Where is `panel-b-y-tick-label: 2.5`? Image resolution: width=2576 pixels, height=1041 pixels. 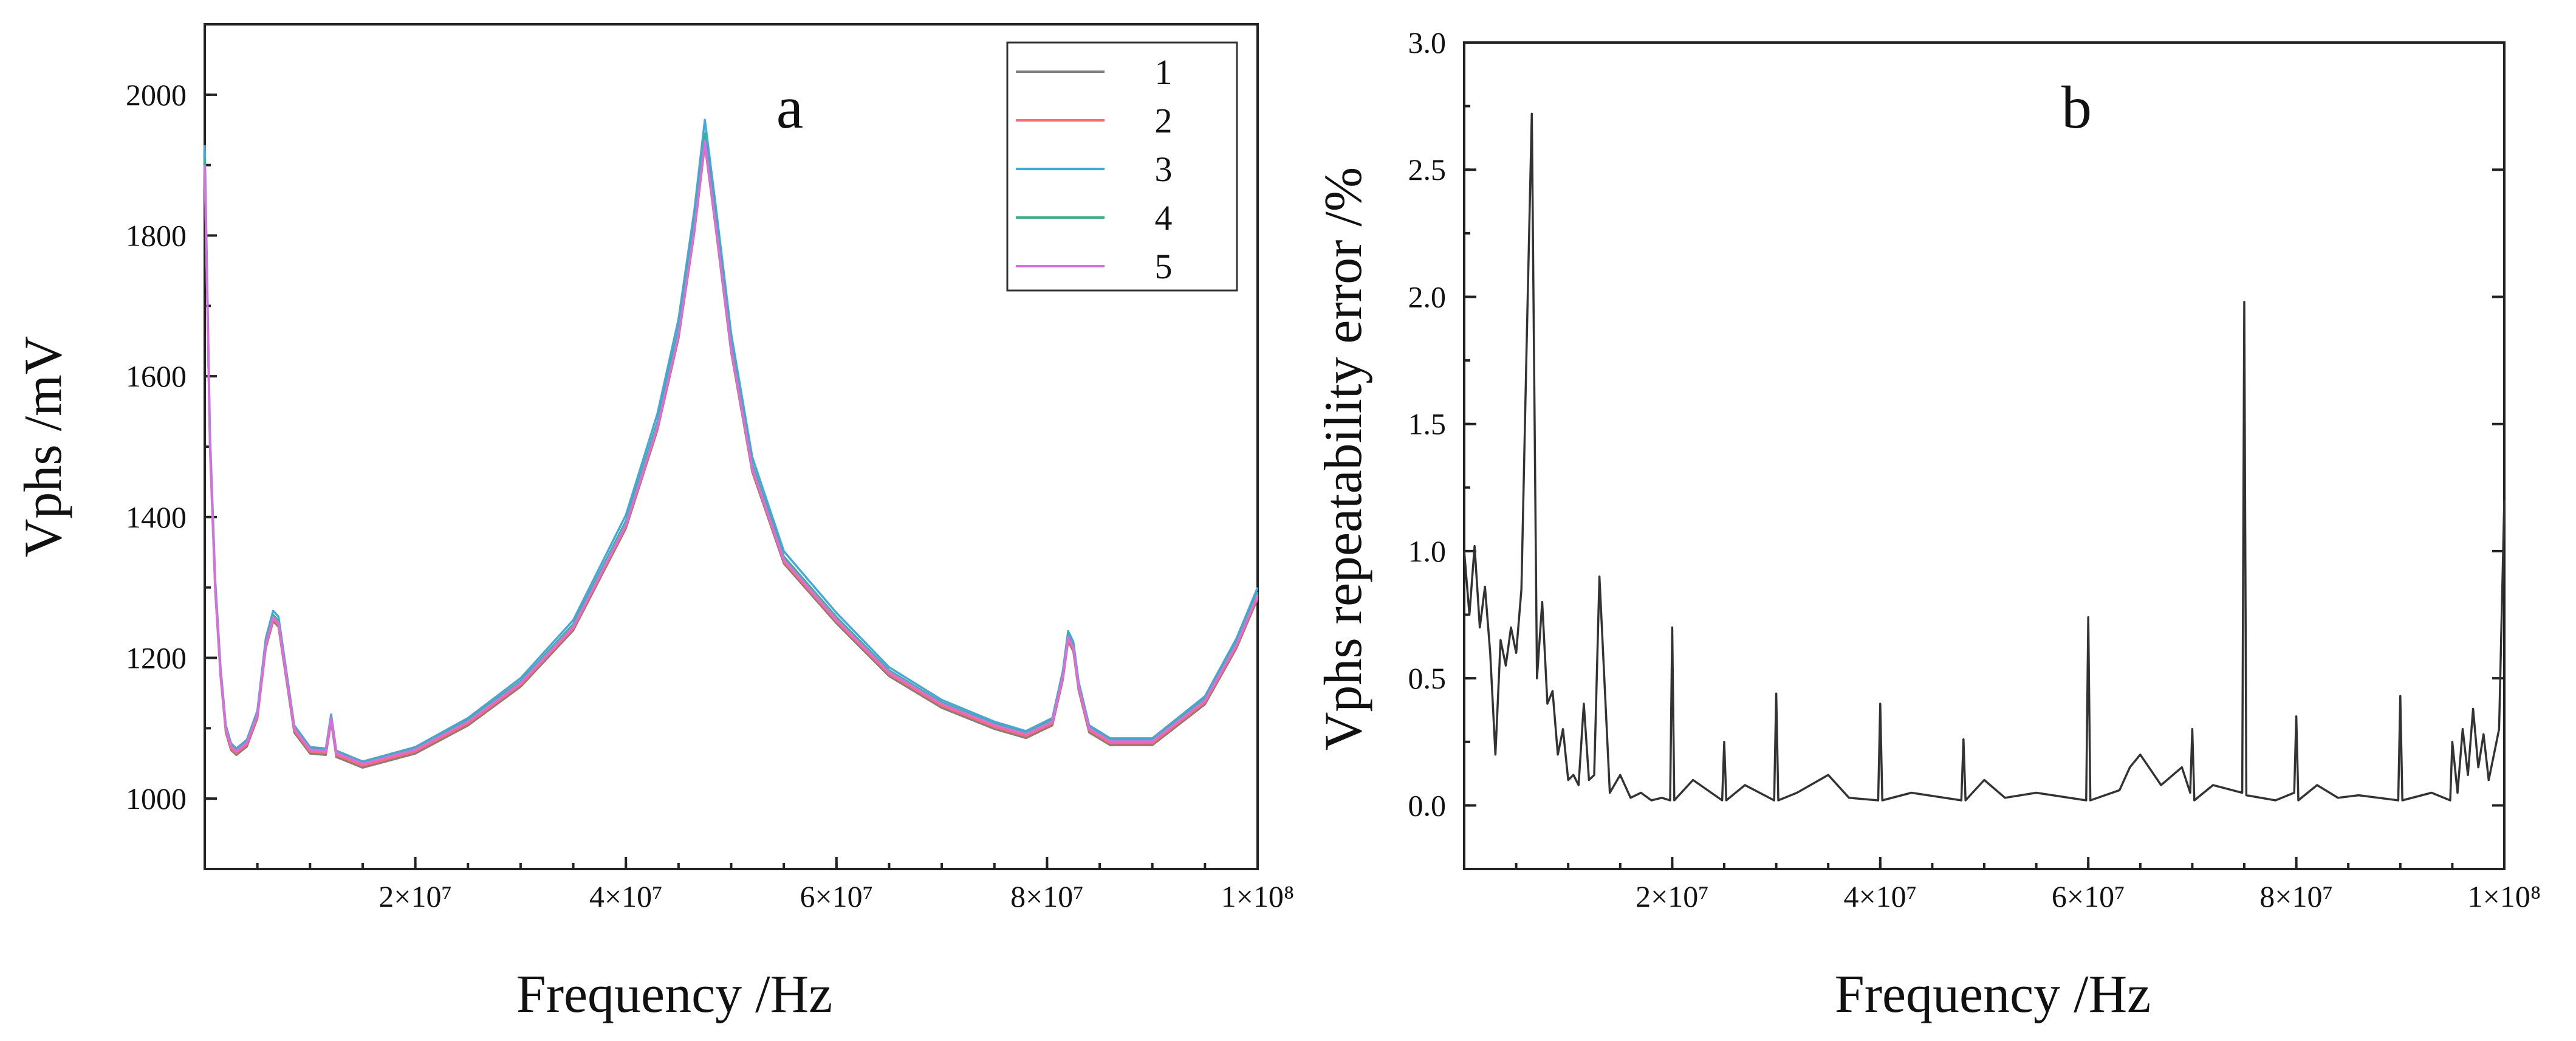
panel-b-y-tick-label: 2.5 is located at coordinates (1427, 170).